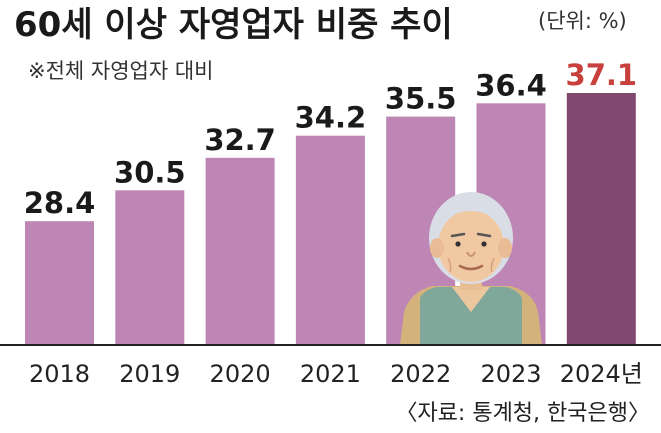 The height and width of the screenshot is (433, 661). Describe the element at coordinates (240, 251) in the screenshot. I see `bar-2020` at that location.